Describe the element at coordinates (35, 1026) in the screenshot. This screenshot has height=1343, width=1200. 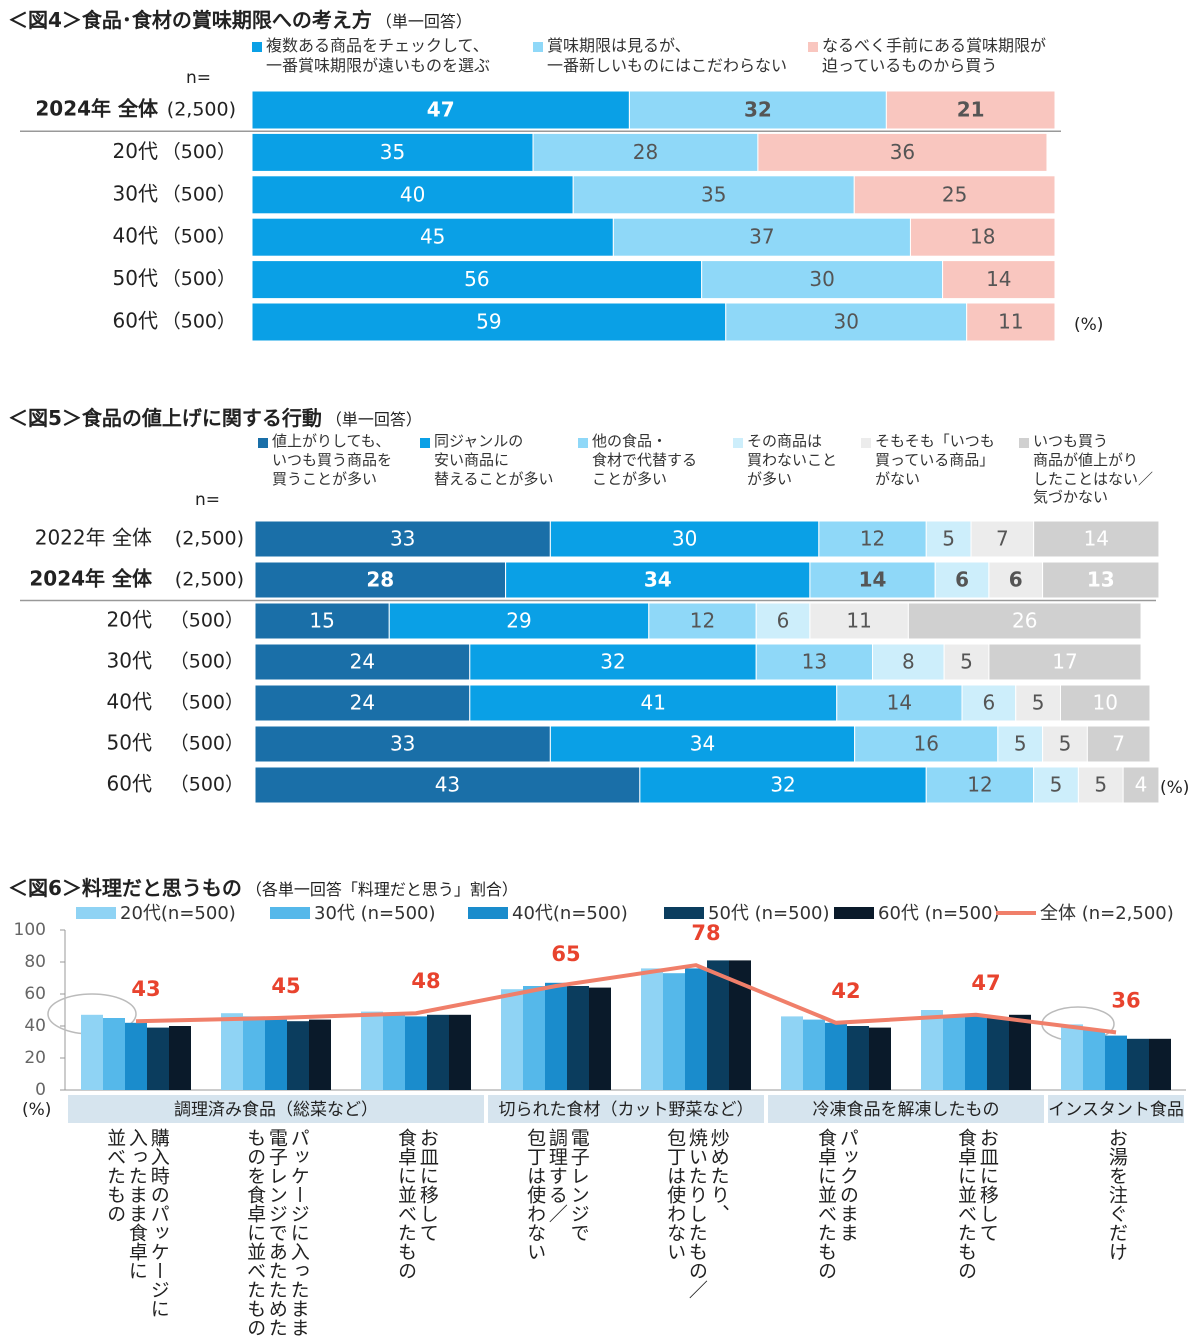
I see `y-tick-label: 40` at that location.